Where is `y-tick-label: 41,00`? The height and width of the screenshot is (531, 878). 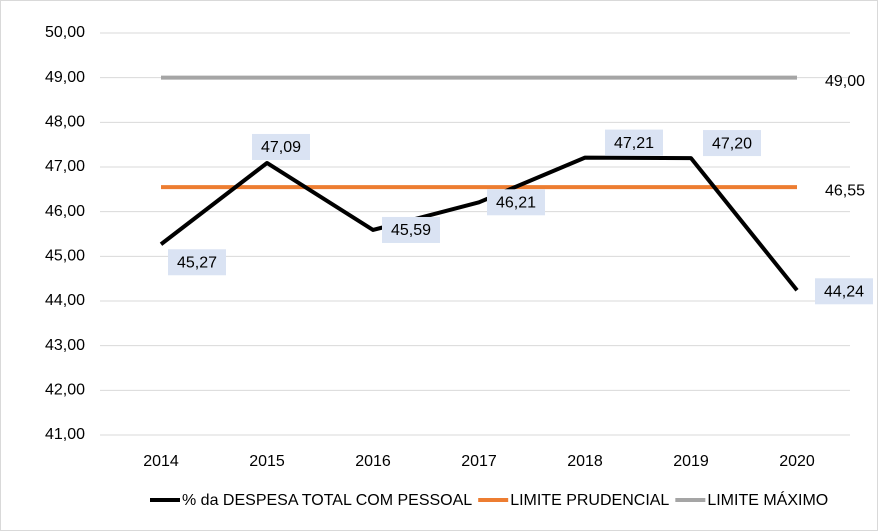
y-tick-label: 41,00 is located at coordinates (65, 434).